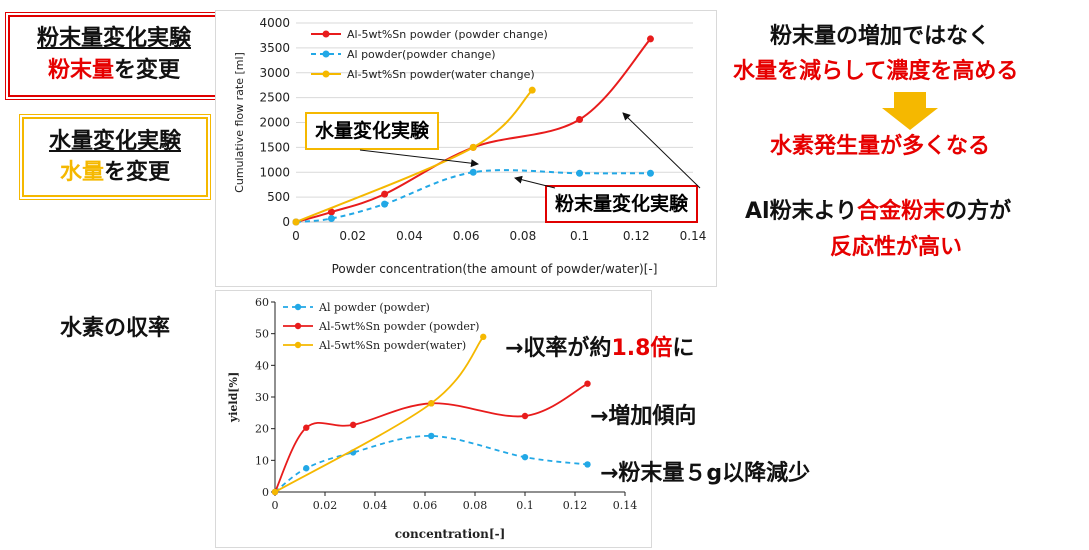 Image resolution: width=1089 pixels, height=550 pixels. I want to click on y-tick-label: 20, so click(262, 429).